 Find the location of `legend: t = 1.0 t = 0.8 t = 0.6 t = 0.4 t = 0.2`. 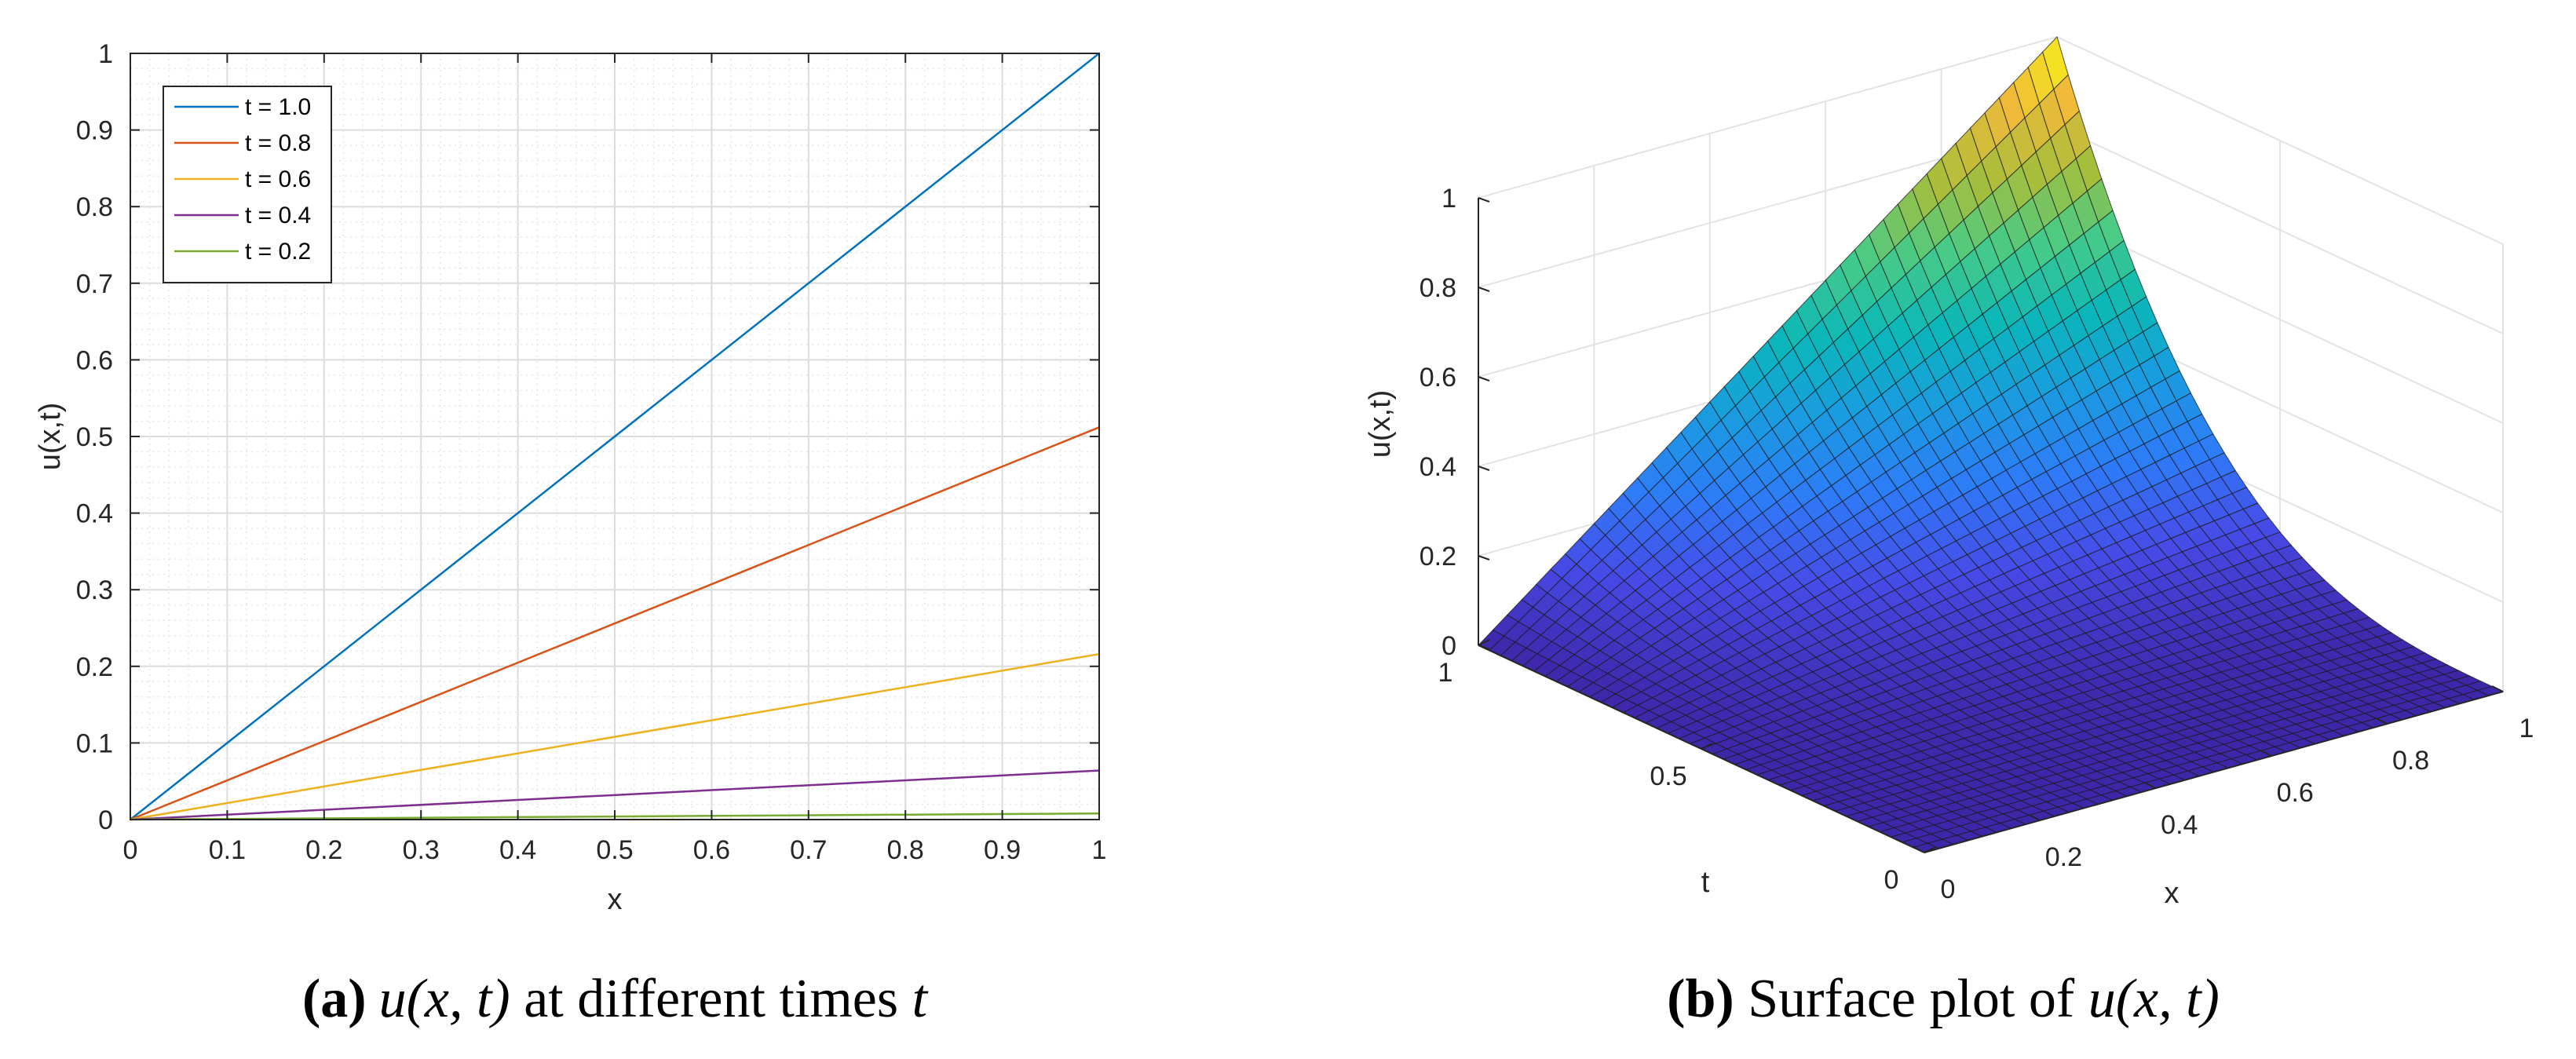

legend: t = 1.0 t = 0.8 t = 0.6 t = 0.4 t = 0.2 is located at coordinates (248, 185).